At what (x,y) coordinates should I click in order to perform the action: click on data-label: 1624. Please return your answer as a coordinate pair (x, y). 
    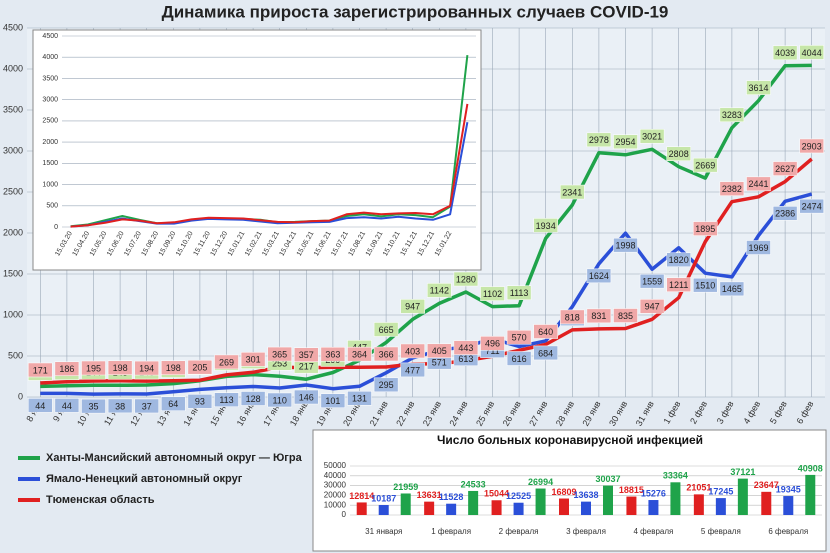
    Looking at the image, I should click on (599, 276).